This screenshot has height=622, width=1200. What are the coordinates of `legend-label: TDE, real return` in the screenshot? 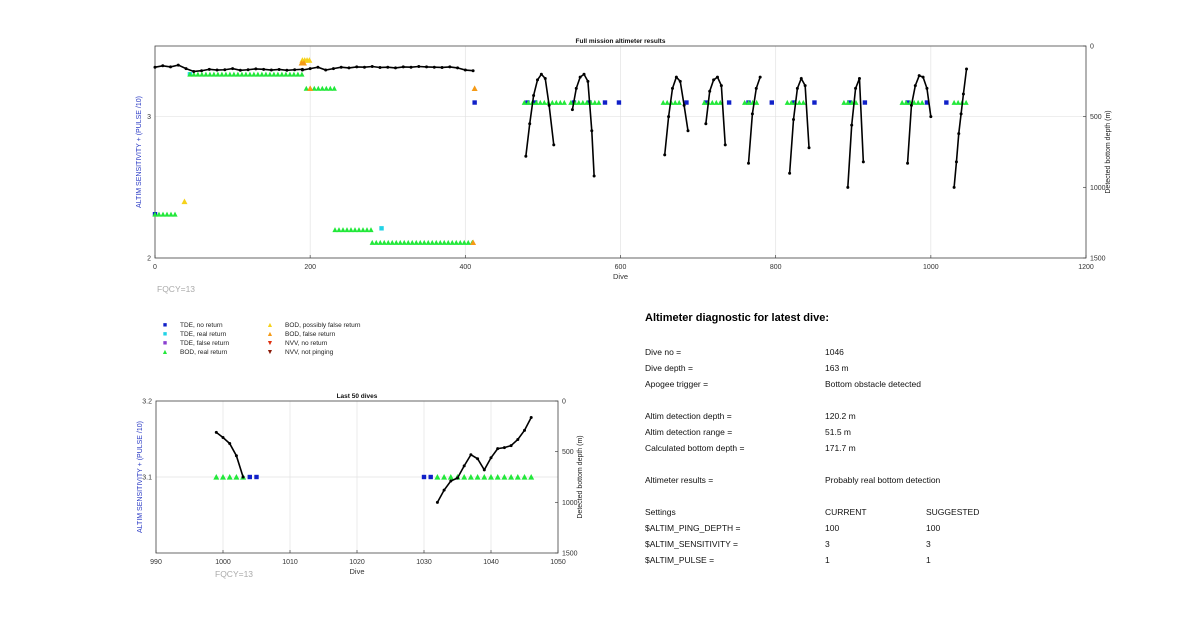 It's located at (203, 334).